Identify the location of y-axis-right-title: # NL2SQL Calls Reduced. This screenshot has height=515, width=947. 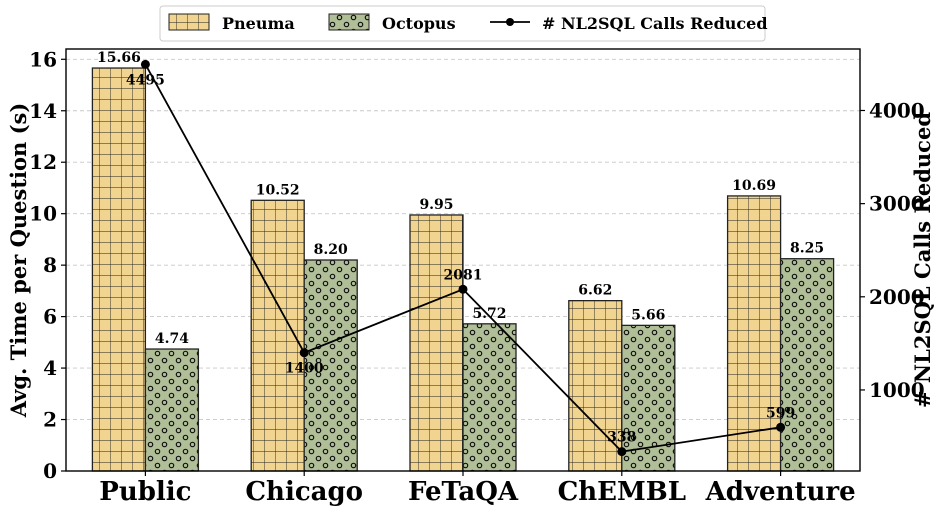
(922, 260).